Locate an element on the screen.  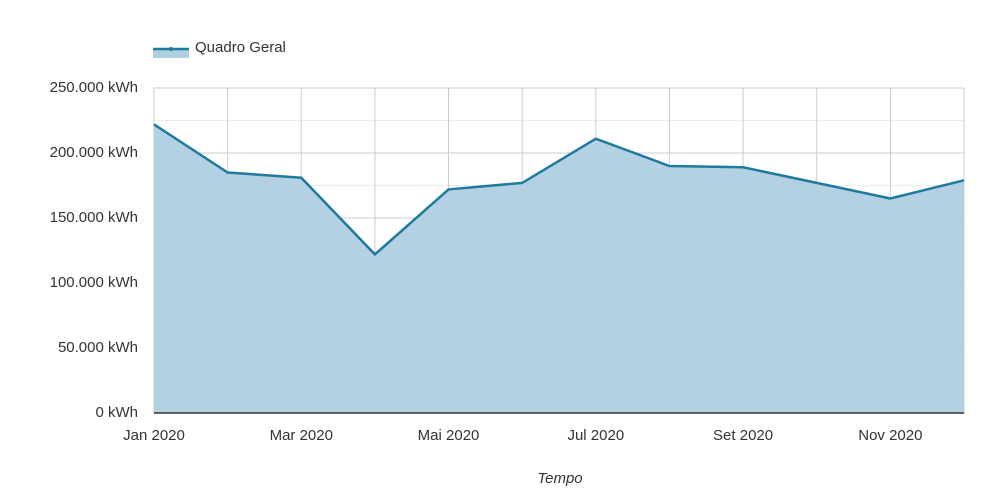
y-tick-label: 50.000 kWh is located at coordinates (98, 347).